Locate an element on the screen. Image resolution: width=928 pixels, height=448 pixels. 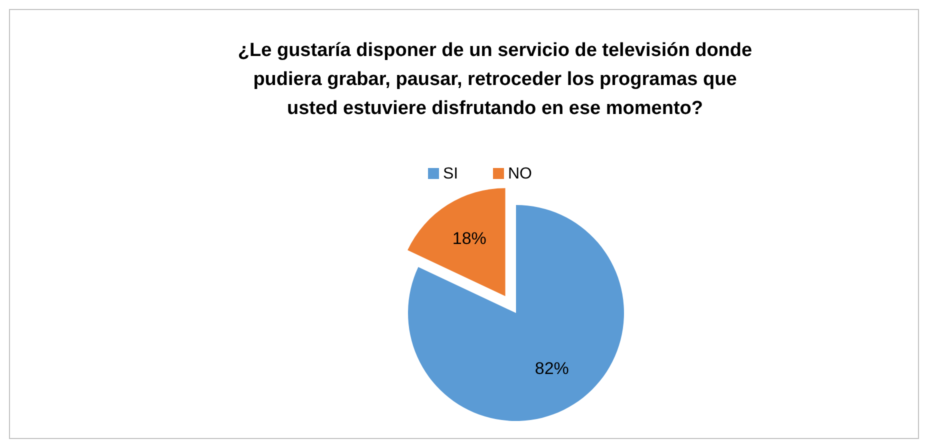
legend-label: SI is located at coordinates (450, 174).